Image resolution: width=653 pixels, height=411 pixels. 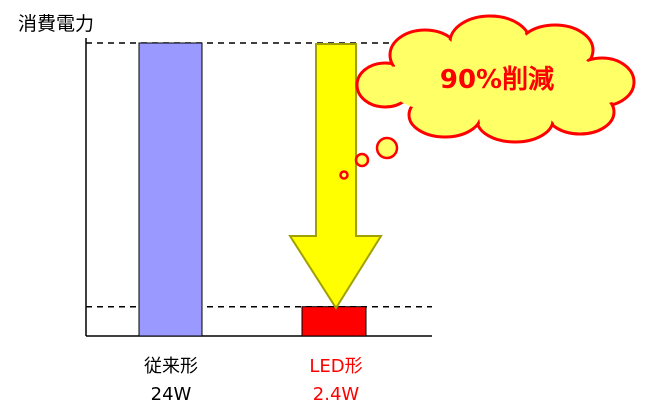 I want to click on annotation-reduction: 90%削減, so click(x=497, y=80).